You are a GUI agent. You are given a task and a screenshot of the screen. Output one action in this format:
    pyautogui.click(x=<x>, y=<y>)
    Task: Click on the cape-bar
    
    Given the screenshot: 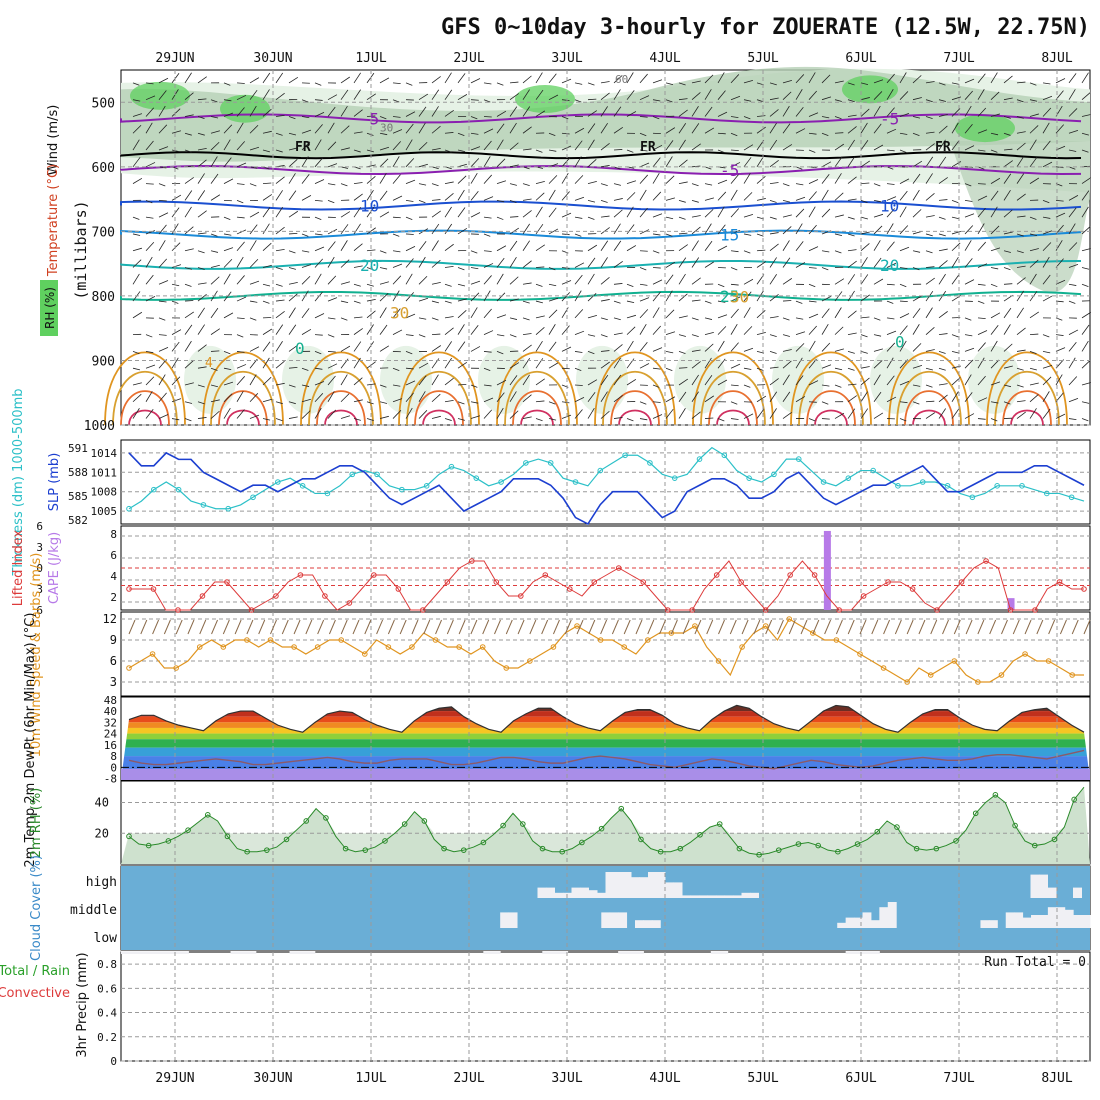 What is the action you would take?
    pyautogui.click(x=827, y=570)
    